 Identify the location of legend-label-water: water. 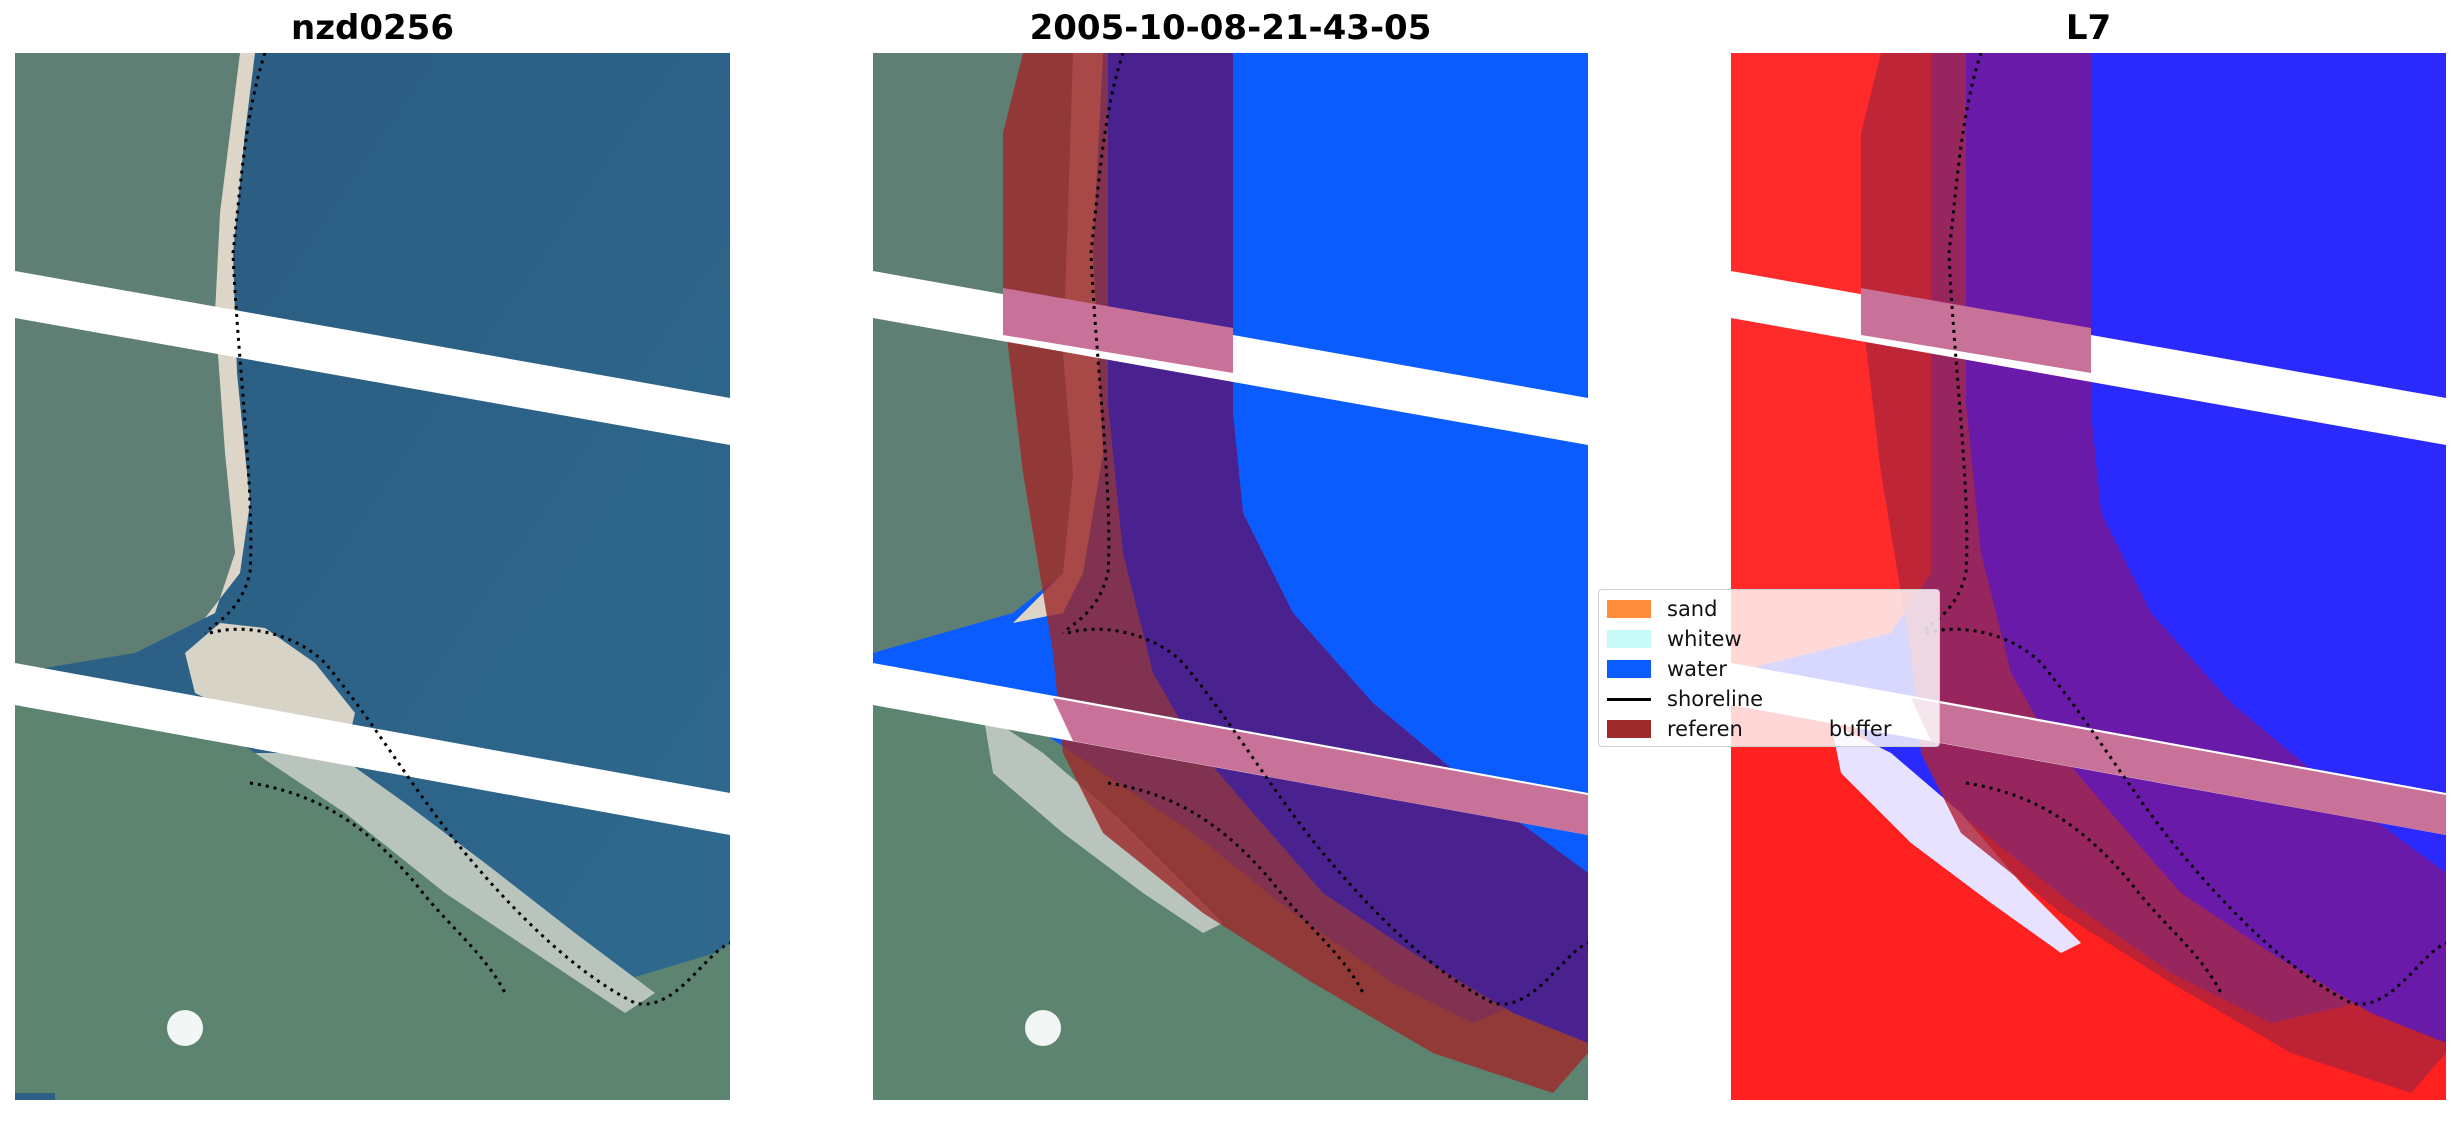
(1697, 669).